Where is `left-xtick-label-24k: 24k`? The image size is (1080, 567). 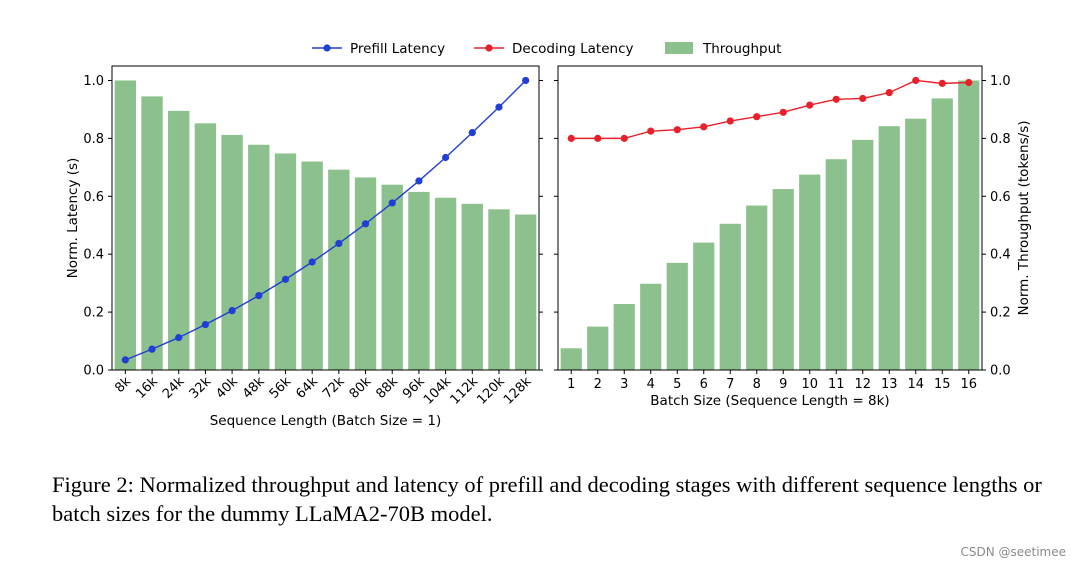
left-xtick-label-24k: 24k is located at coordinates (174, 388).